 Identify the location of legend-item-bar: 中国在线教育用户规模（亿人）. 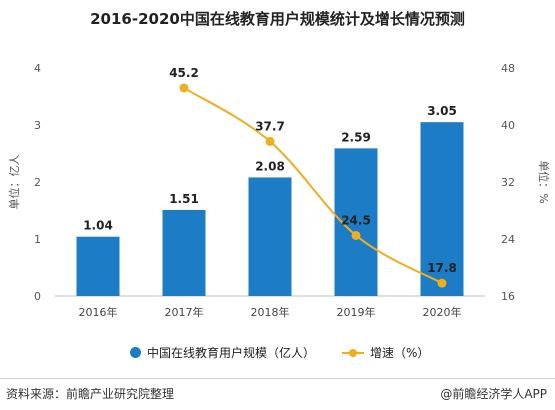
(222, 352).